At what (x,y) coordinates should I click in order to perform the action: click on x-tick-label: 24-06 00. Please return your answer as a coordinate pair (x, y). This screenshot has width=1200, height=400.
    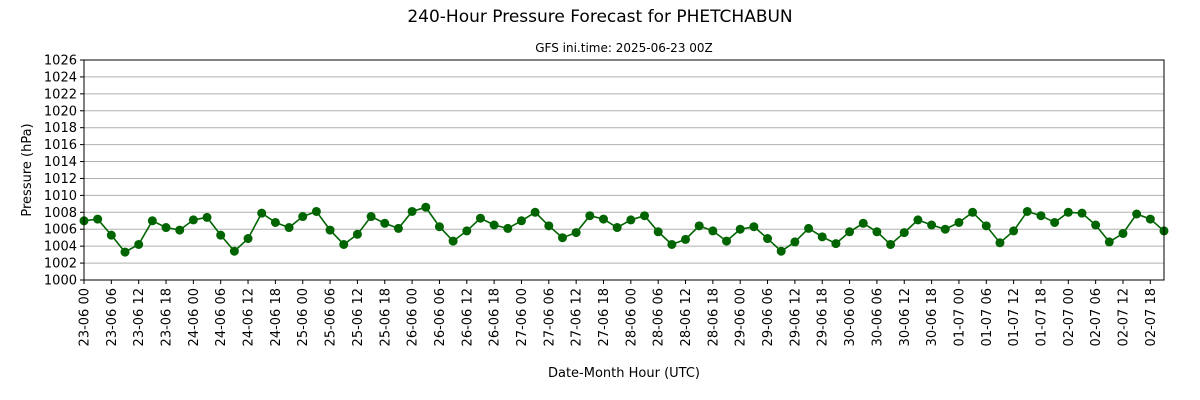
    Looking at the image, I should click on (194, 317).